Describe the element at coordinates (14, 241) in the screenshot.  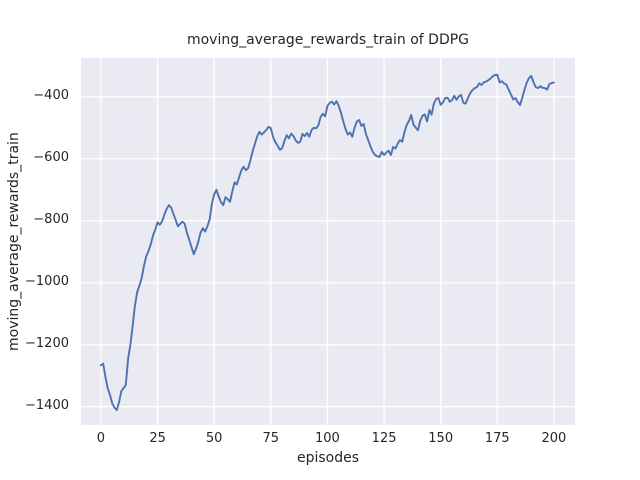
I see `y-axis-label: moving_average_rewards_train` at that location.